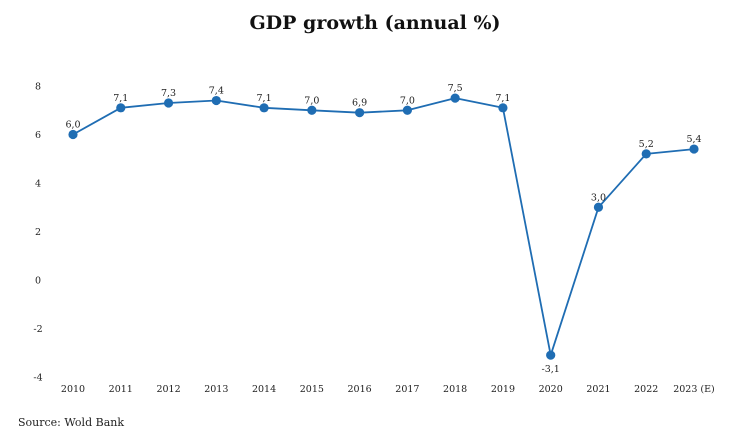  What do you see at coordinates (551, 369) in the screenshot?
I see `data-label: -3,1` at bounding box center [551, 369].